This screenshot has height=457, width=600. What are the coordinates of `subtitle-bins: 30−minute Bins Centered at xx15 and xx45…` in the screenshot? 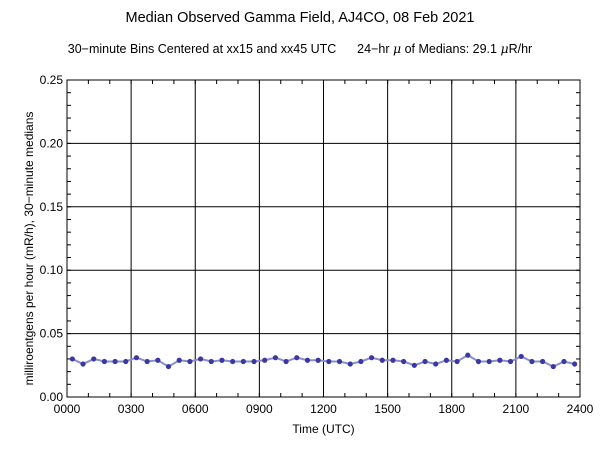 It's located at (202, 49).